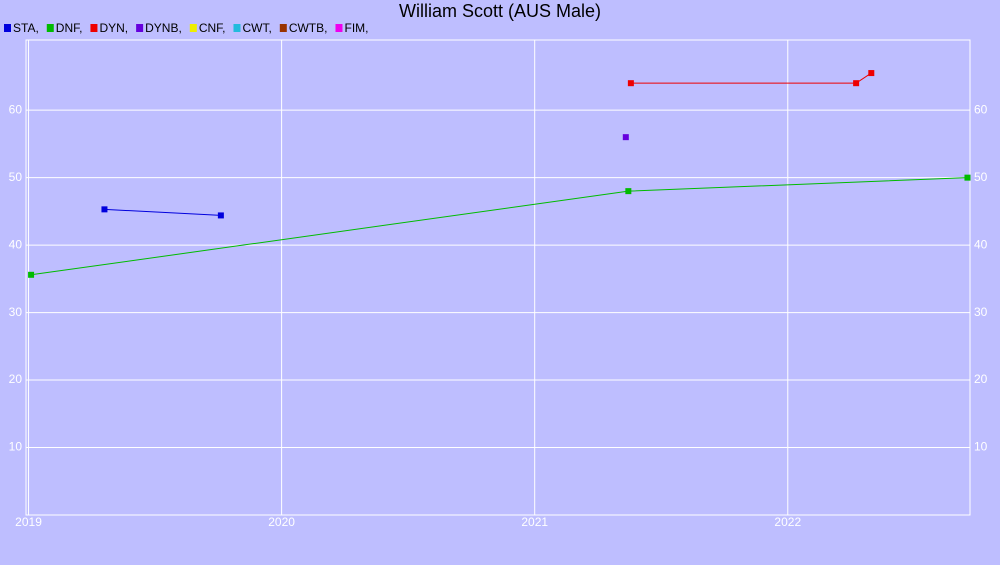 This screenshot has width=1000, height=565. Describe the element at coordinates (16, 447) in the screenshot. I see `y-tick-label: 10` at that location.